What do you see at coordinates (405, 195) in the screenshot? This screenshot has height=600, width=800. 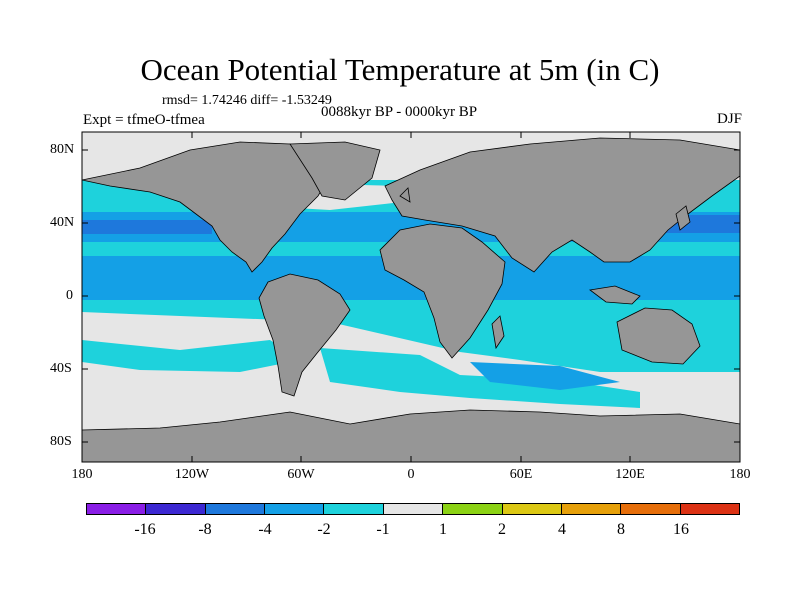 I see `uk-land` at bounding box center [405, 195].